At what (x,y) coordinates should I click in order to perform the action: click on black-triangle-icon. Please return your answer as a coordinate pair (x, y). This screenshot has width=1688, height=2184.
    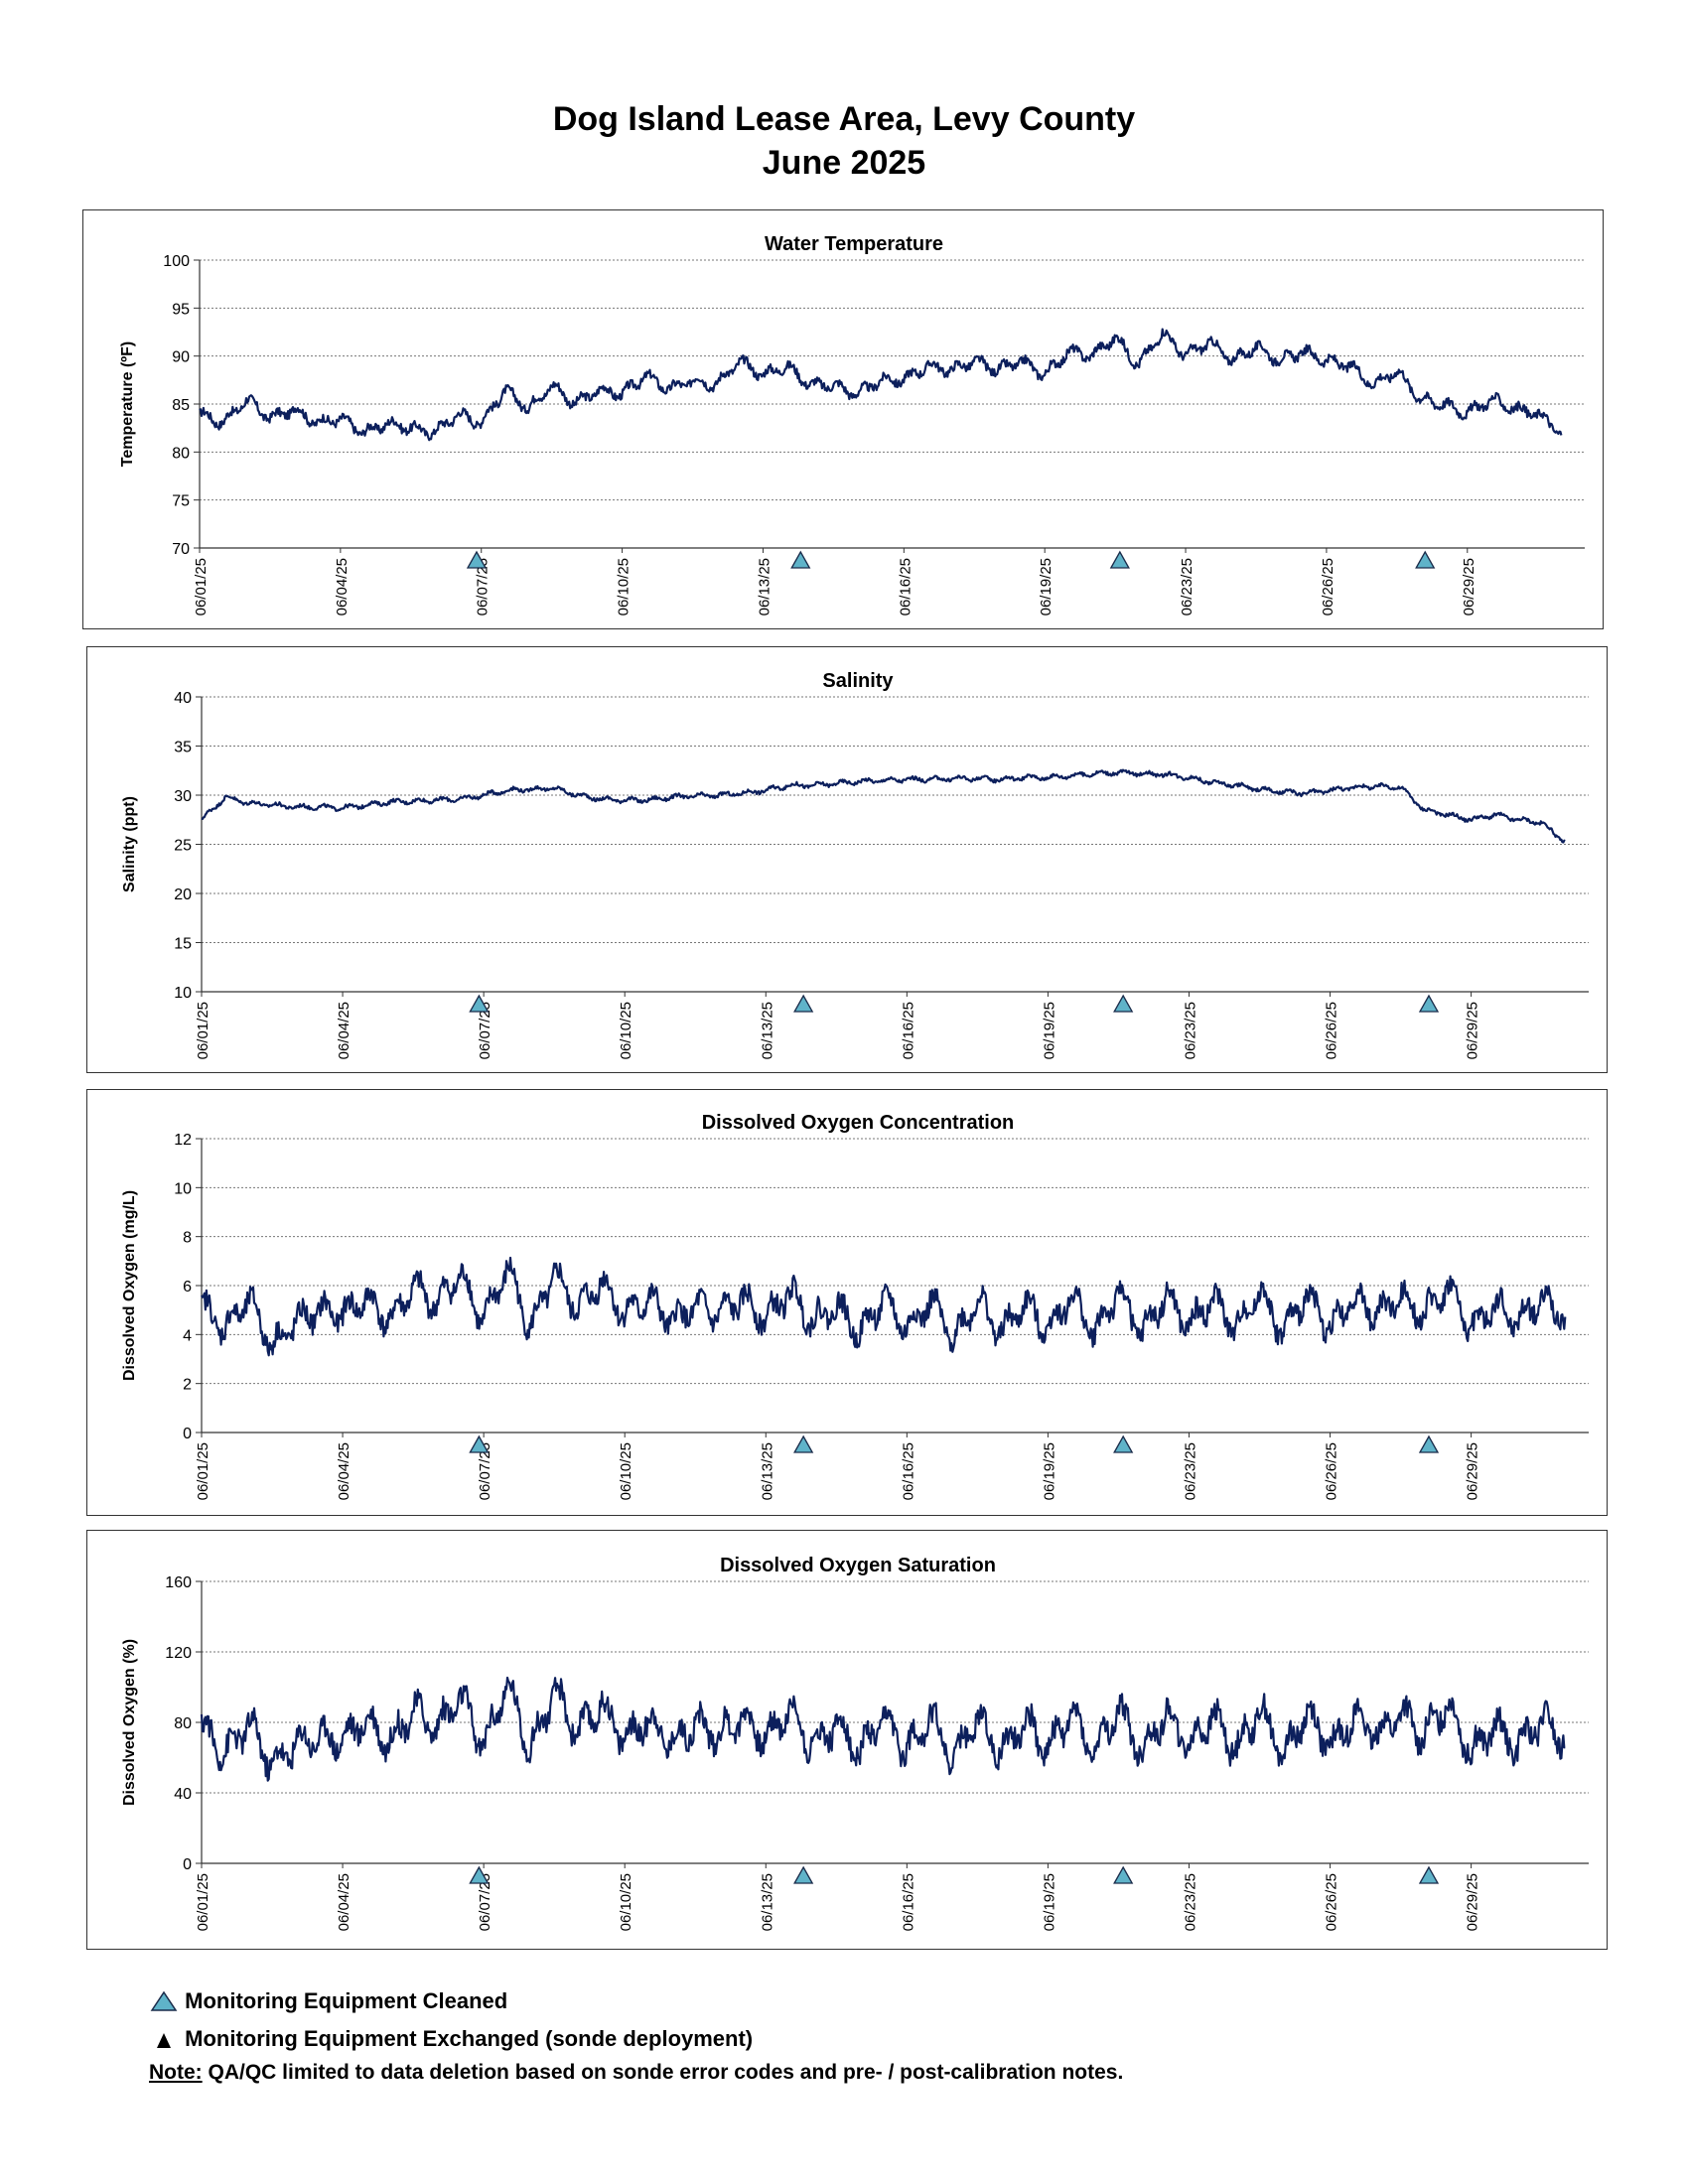
    Looking at the image, I should click on (164, 2041).